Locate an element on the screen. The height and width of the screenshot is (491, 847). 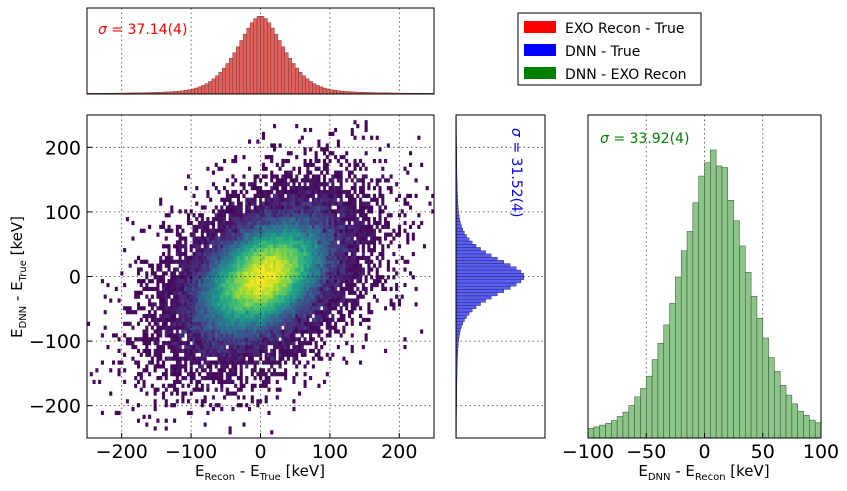
heatmap-x-tick-label: 100 is located at coordinates (330, 452).